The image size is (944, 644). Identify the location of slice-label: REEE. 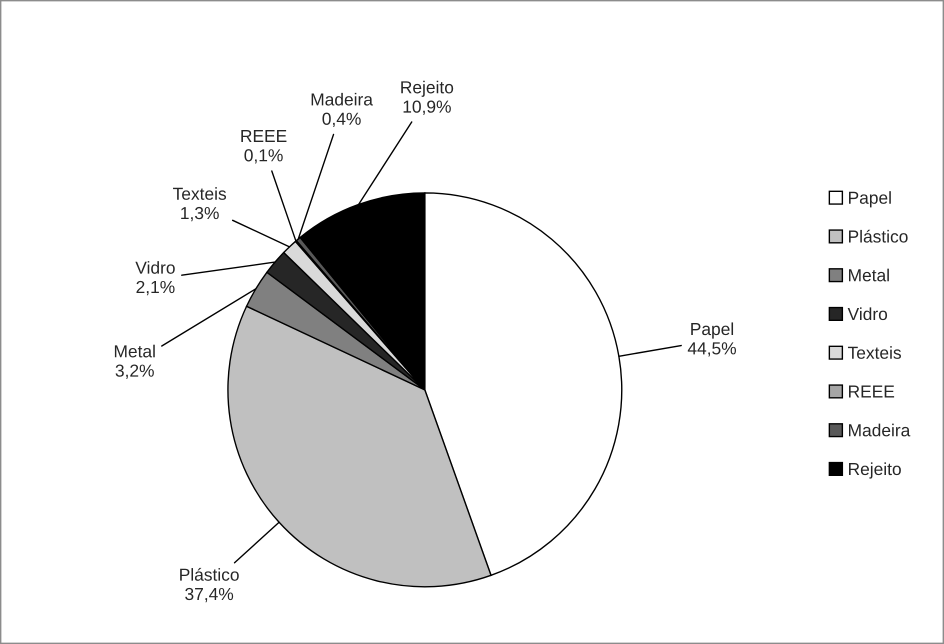
(263, 136).